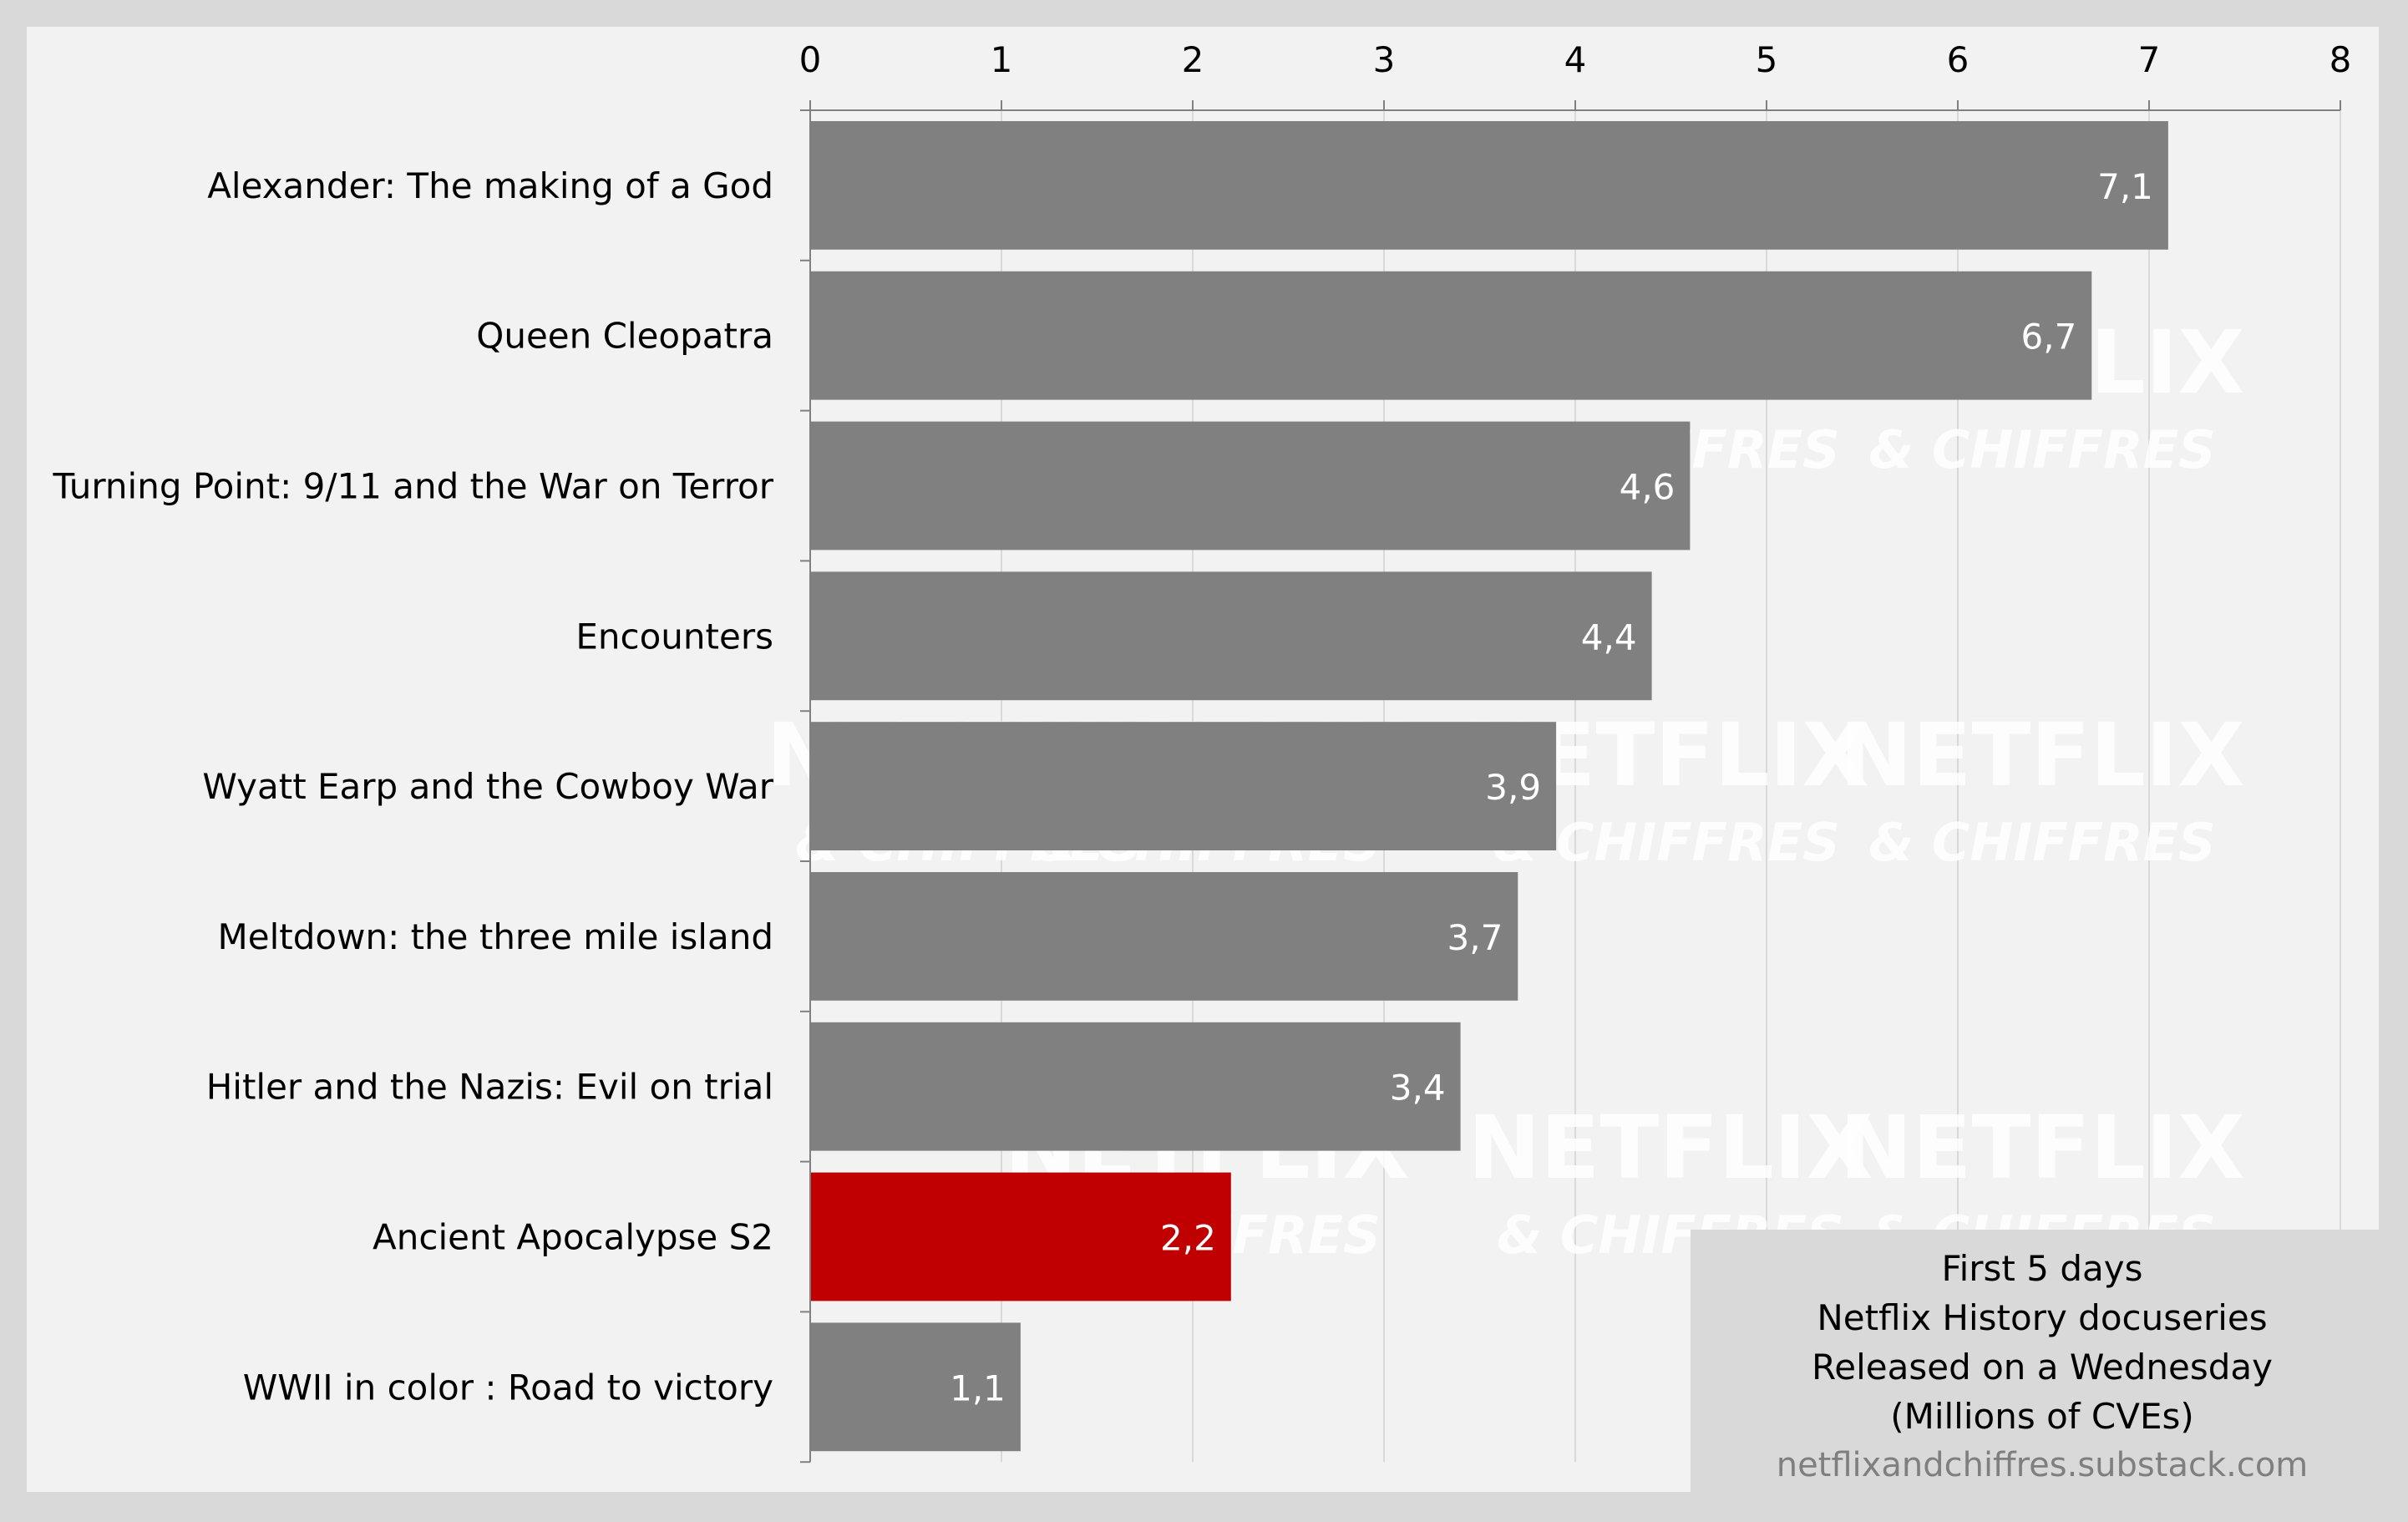  I want to click on value-label: 4,4, so click(1609, 636).